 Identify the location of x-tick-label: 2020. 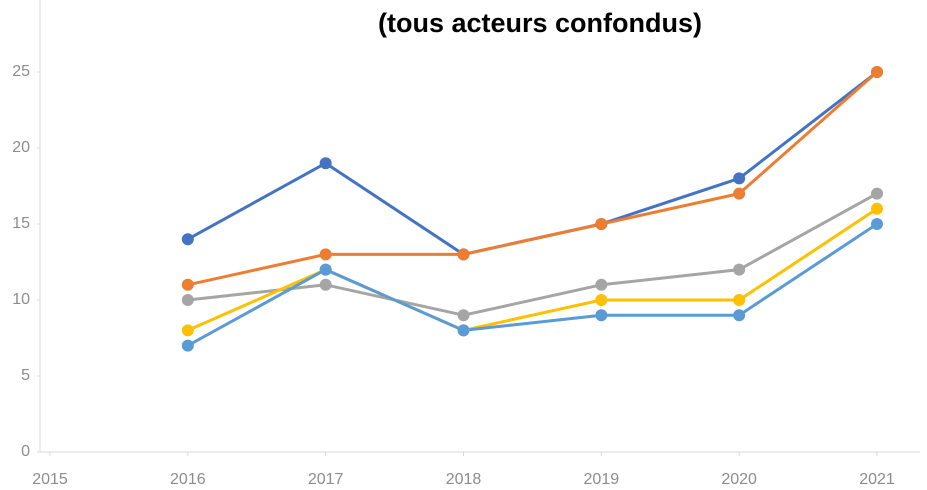
(739, 479).